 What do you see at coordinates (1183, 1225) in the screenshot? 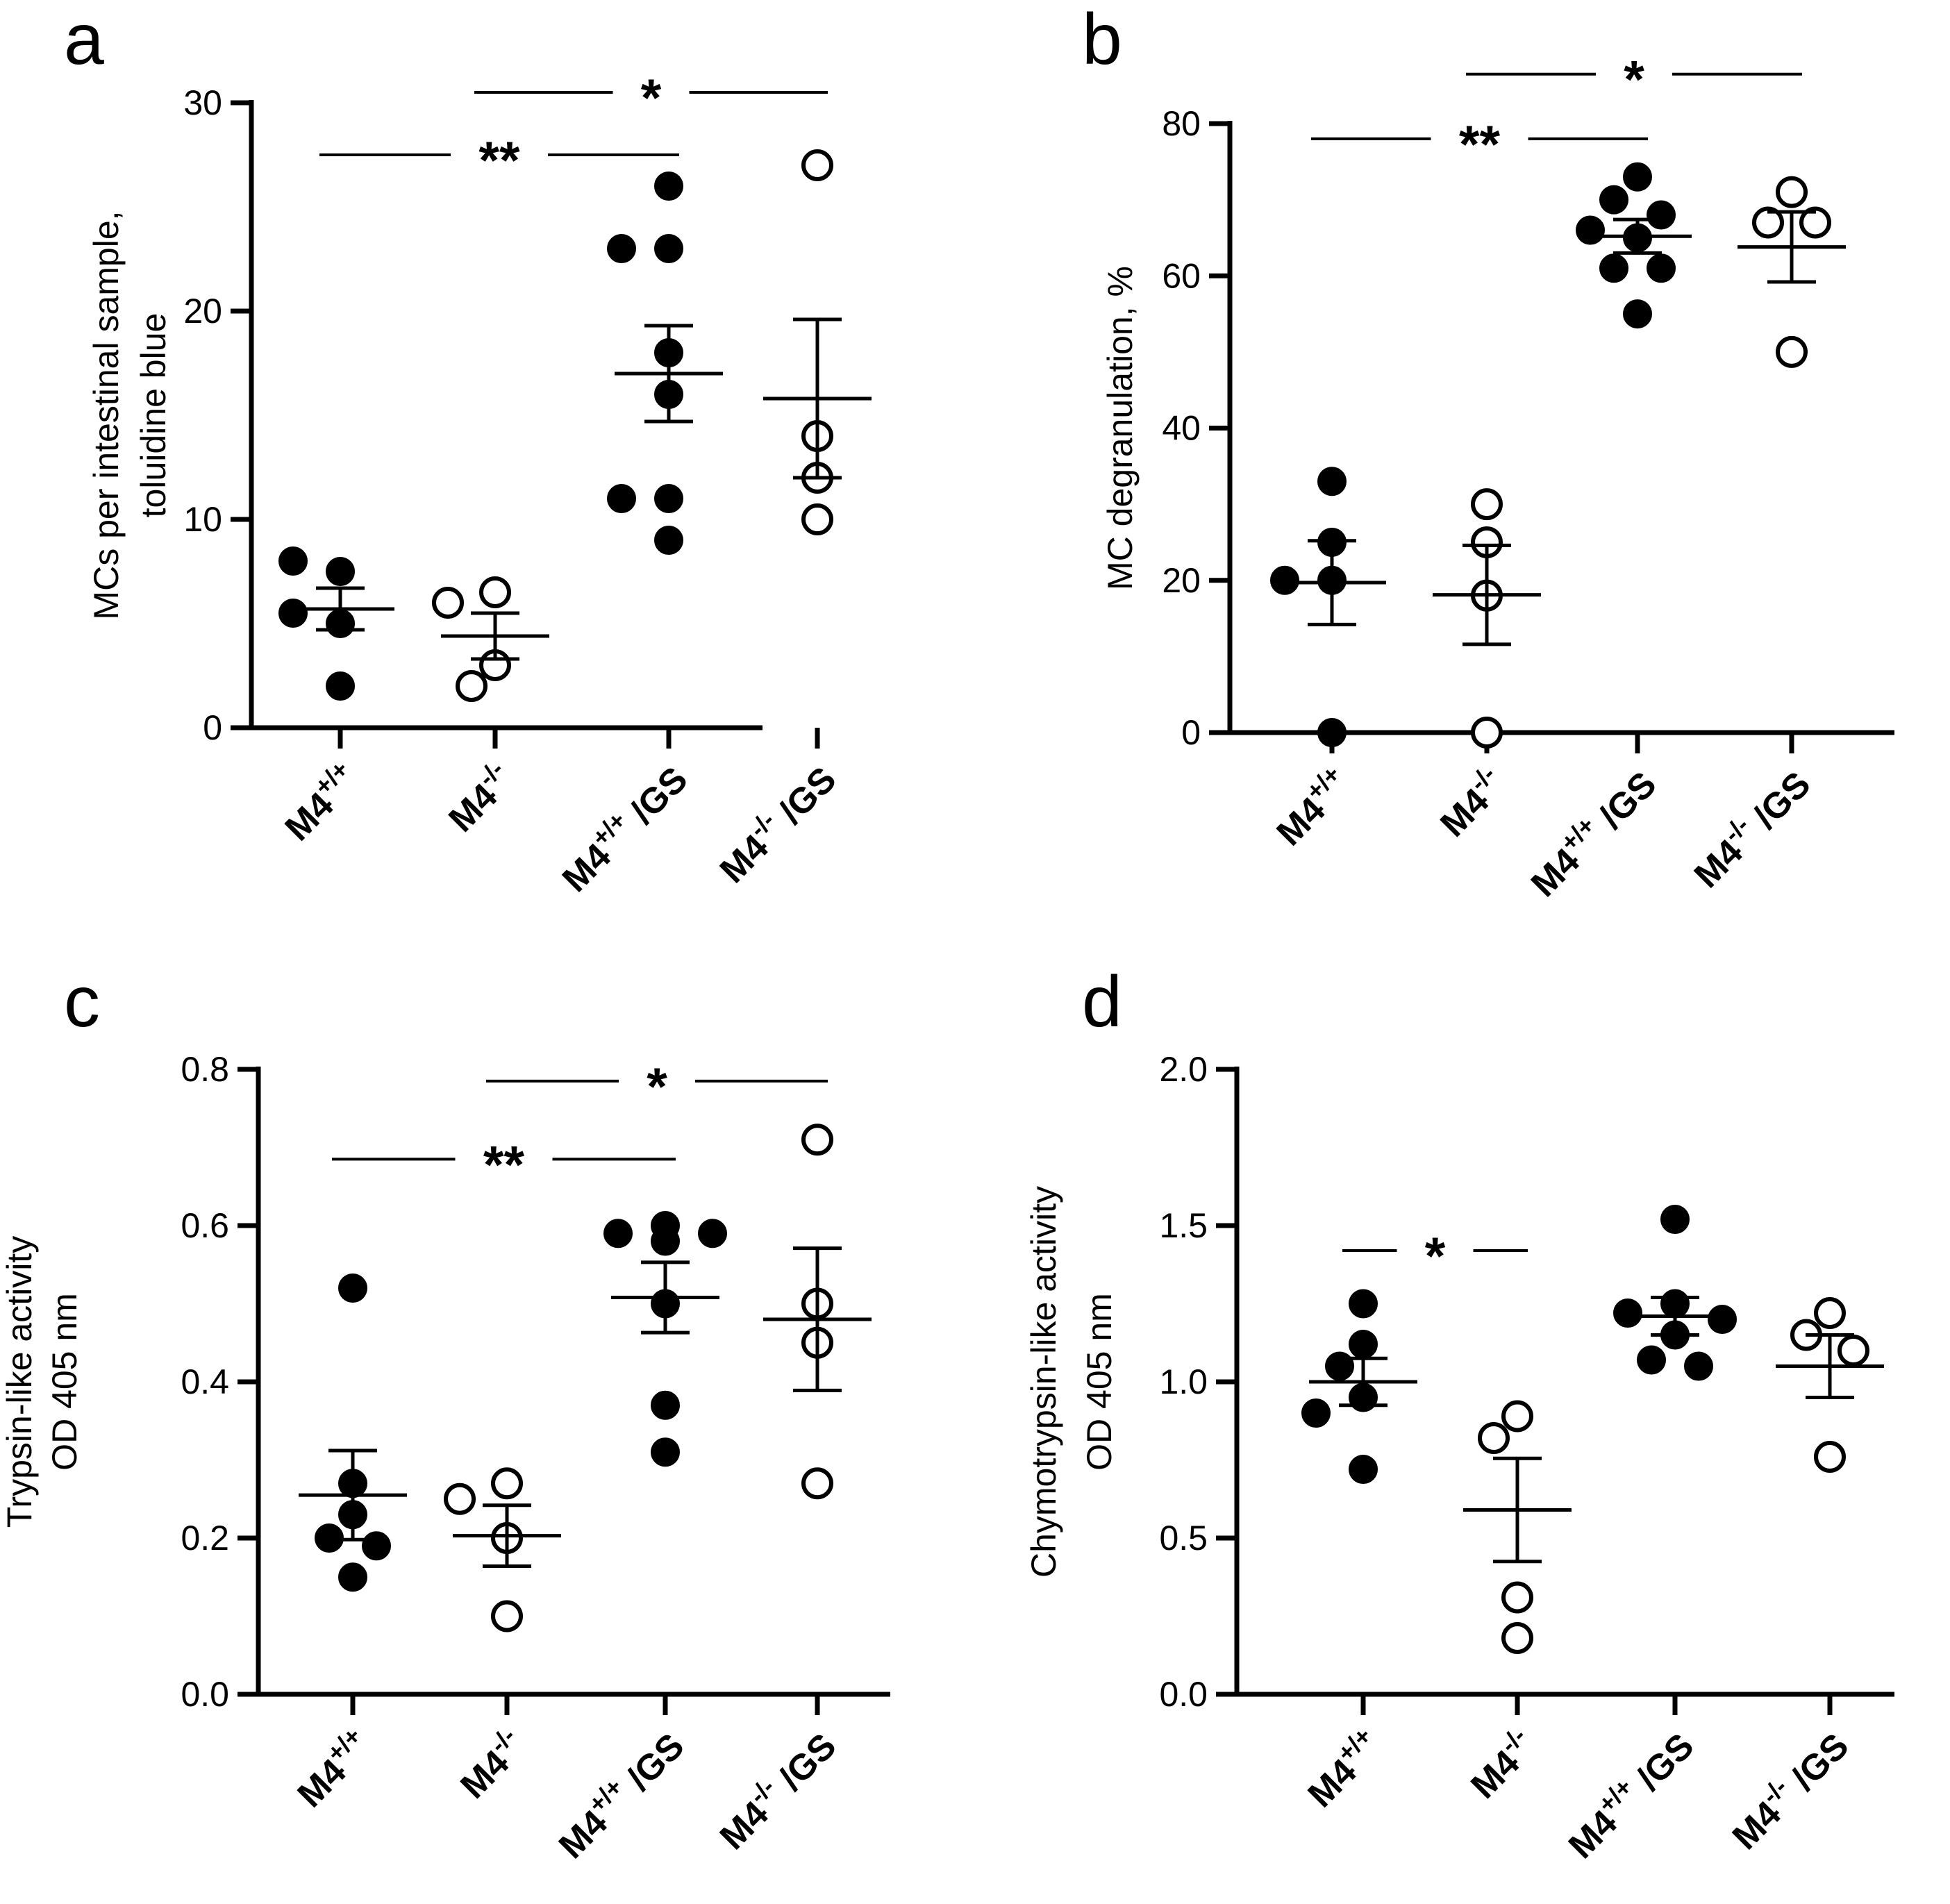
I see `y-tick-label: 1.5` at bounding box center [1183, 1225].